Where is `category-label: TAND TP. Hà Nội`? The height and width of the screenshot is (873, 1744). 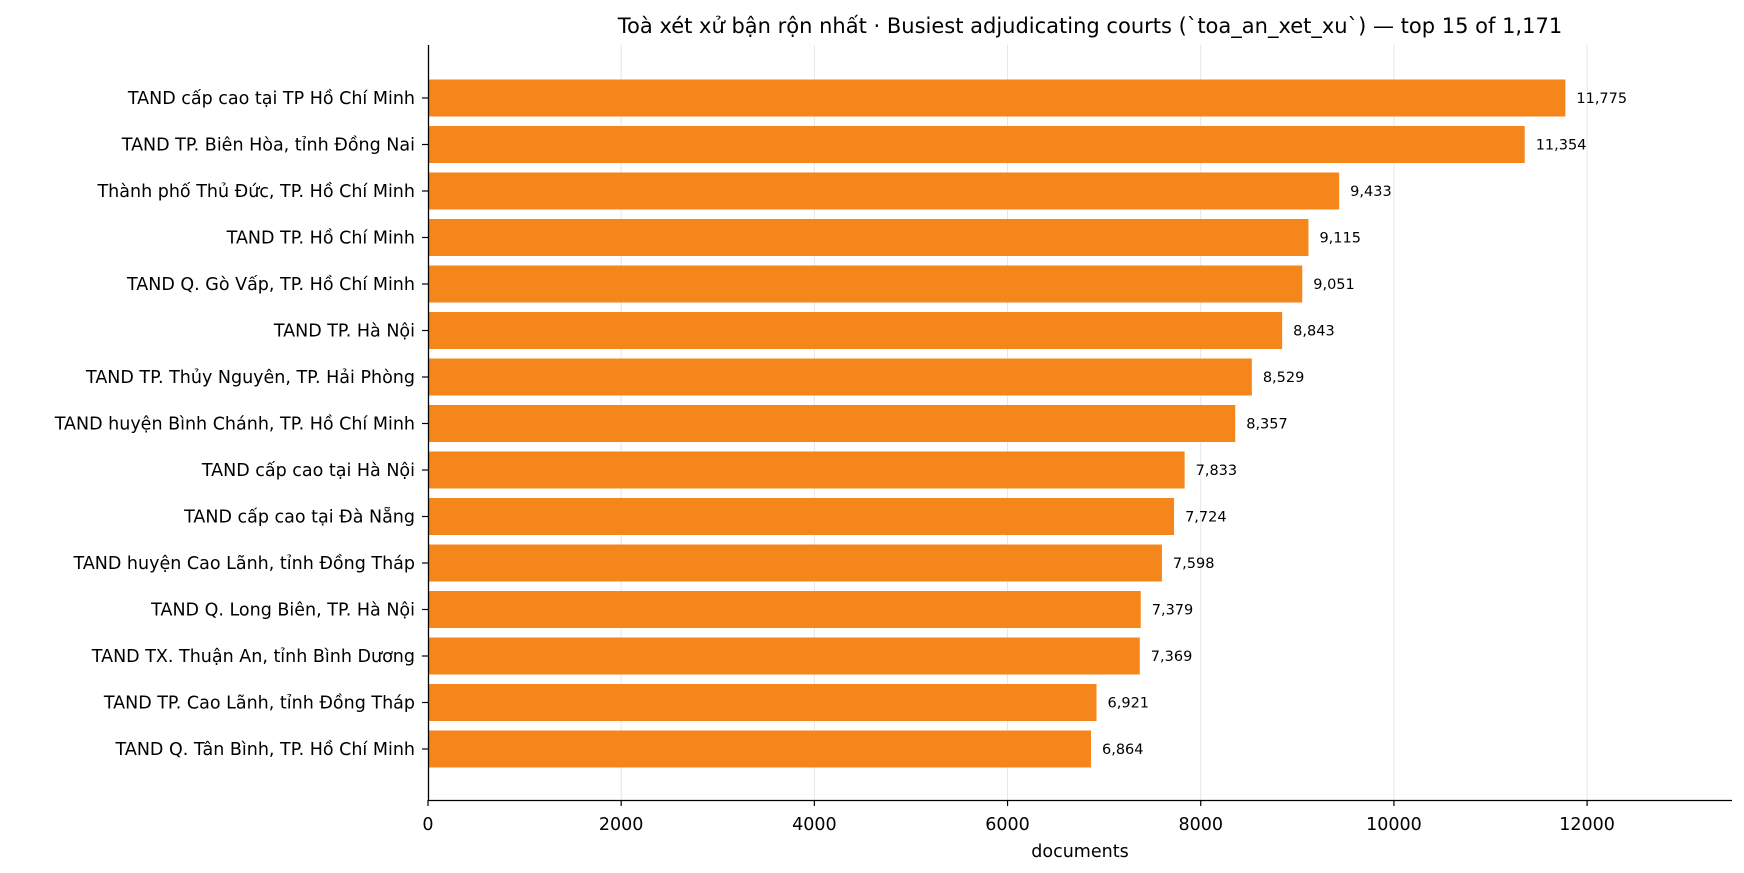
category-label: TAND TP. Hà Nội is located at coordinates (344, 332).